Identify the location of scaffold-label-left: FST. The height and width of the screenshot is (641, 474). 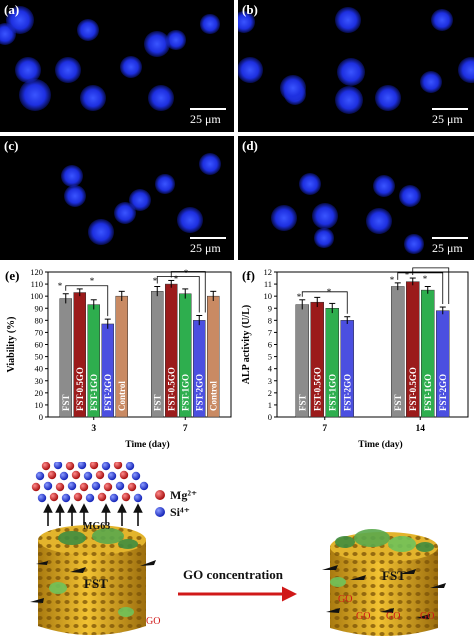
(96, 583).